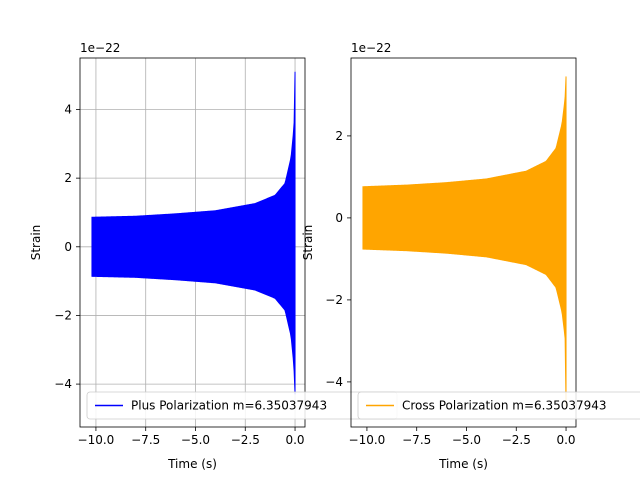  I want to click on legend-label-1: Plus Polarization m=6.35037943, so click(229, 406).